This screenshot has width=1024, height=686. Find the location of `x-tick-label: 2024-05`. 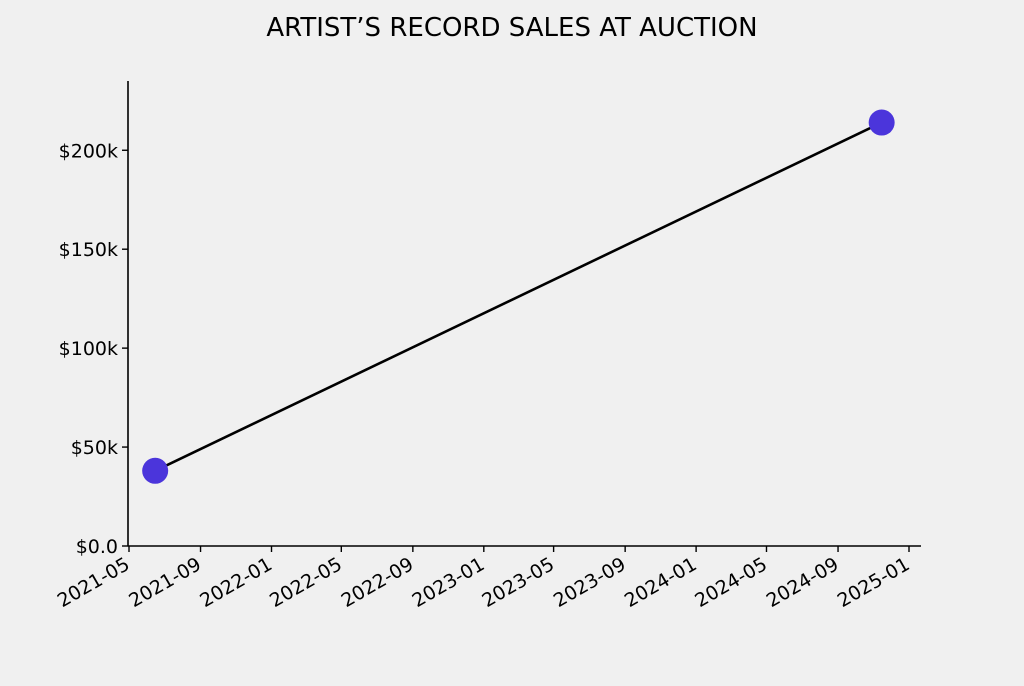

x-tick-label: 2024-05 is located at coordinates (731, 582).